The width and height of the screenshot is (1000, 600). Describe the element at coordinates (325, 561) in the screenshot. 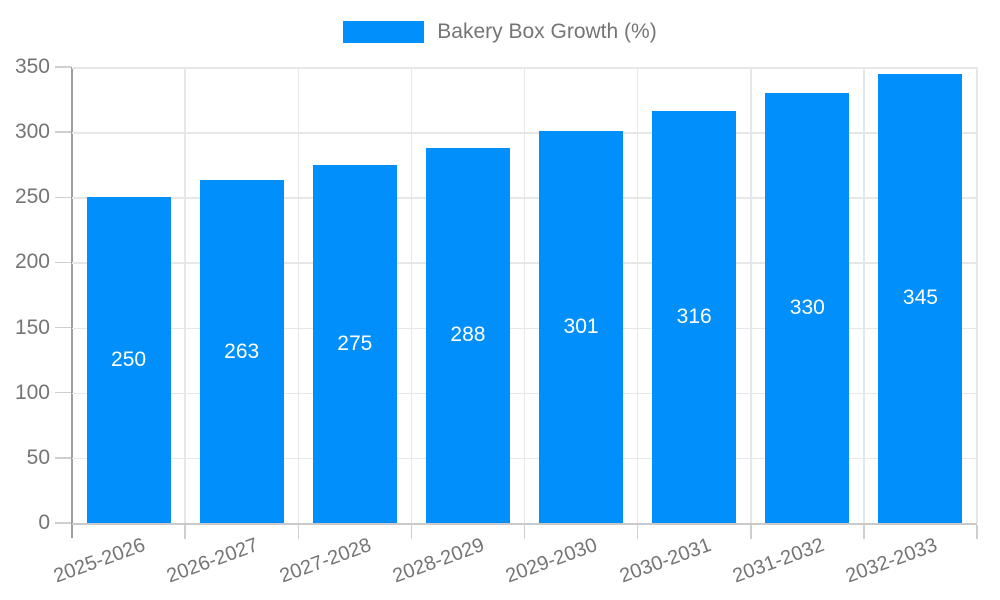

I see `x-tick-label: 2027-2028` at that location.